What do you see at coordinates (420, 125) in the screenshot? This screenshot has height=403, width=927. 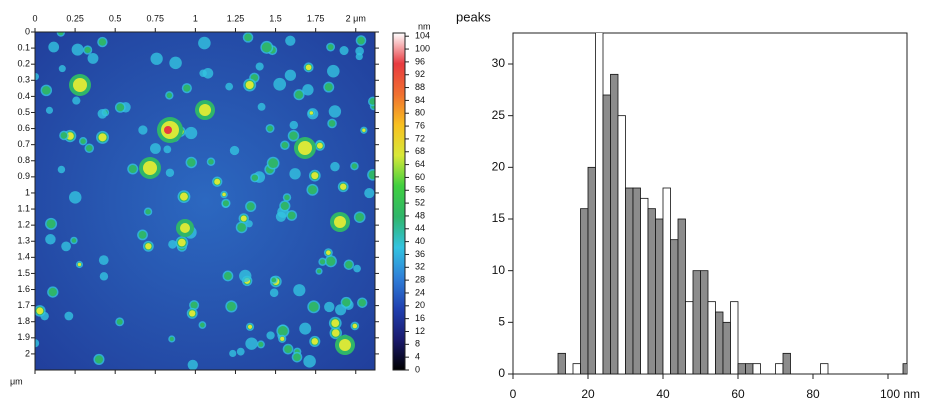 I see `colorbar-tick-label: 76` at bounding box center [420, 125].